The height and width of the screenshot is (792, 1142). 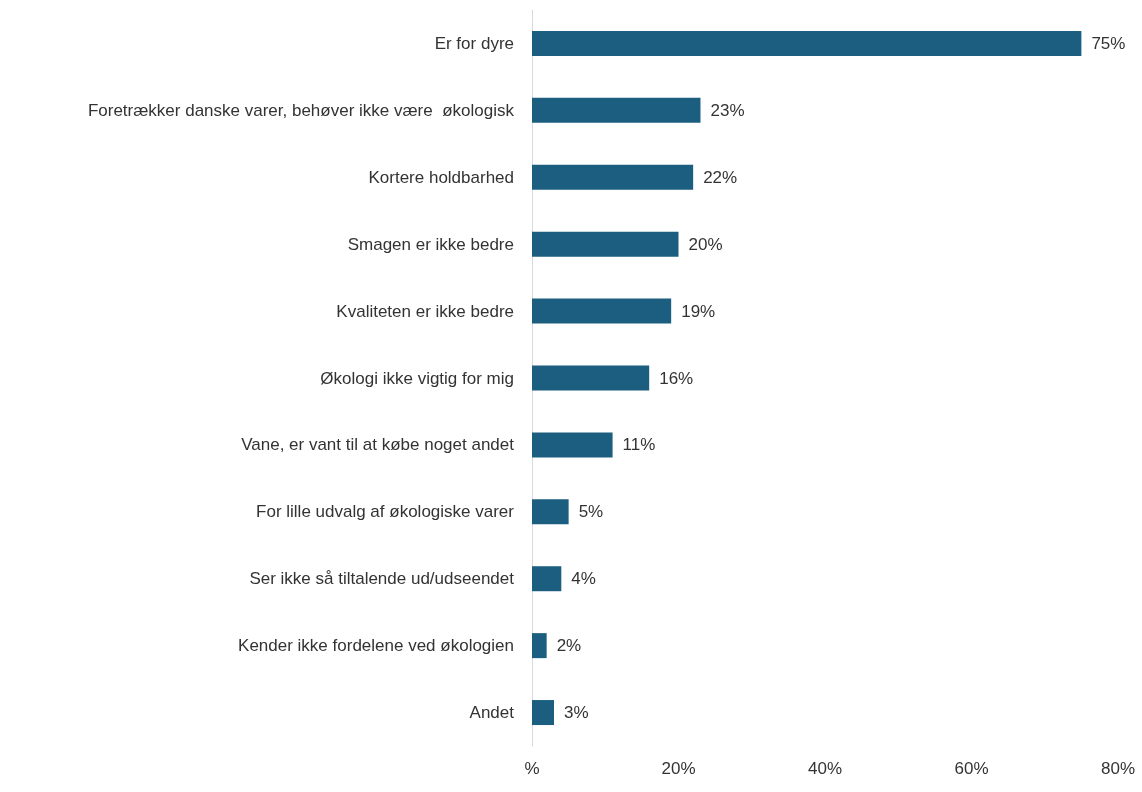 I want to click on data-label: 11%, so click(x=639, y=445).